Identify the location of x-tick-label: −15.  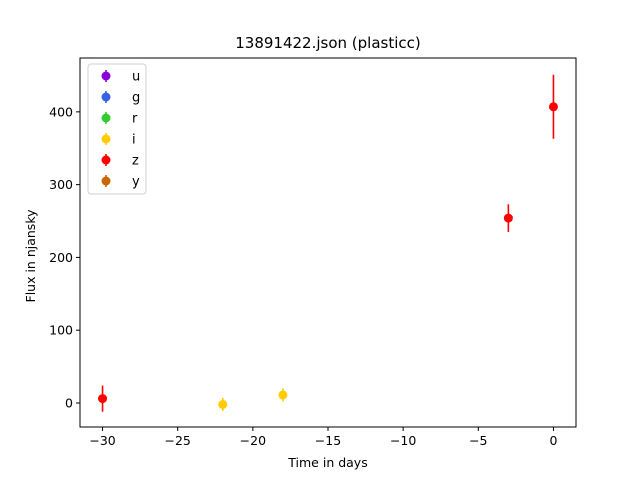
(328, 440).